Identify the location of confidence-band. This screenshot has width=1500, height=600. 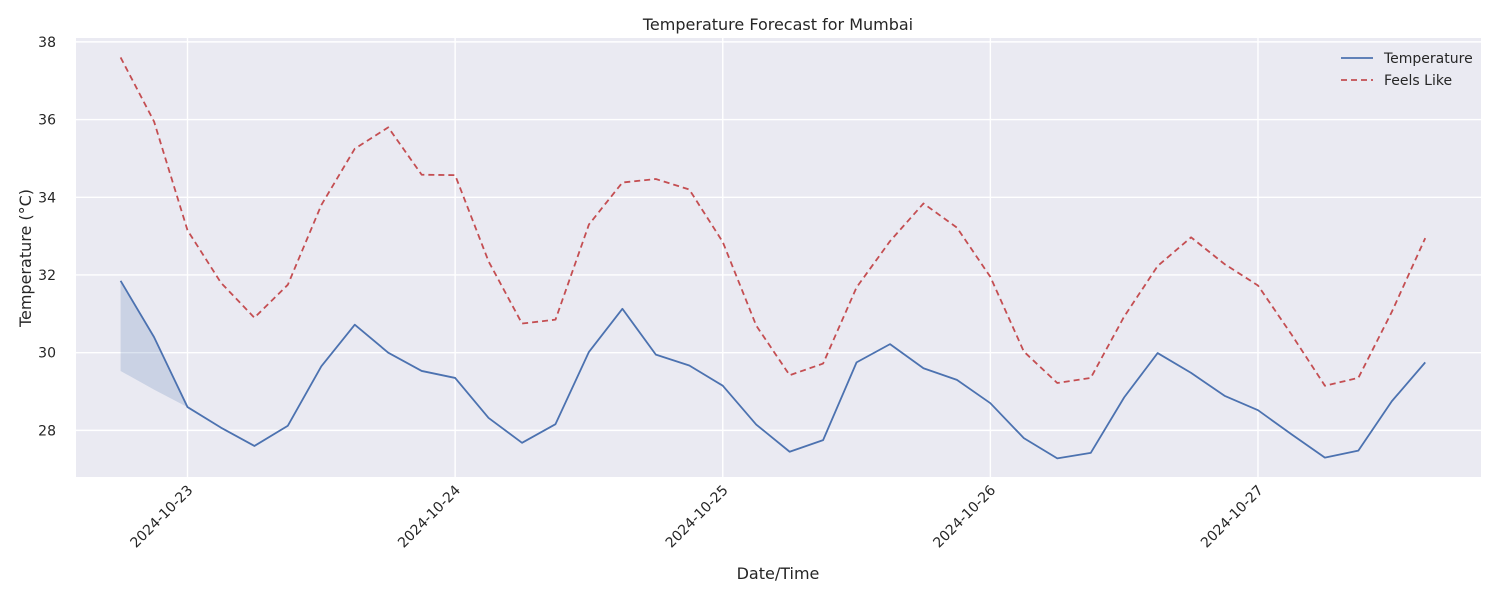
(154, 344).